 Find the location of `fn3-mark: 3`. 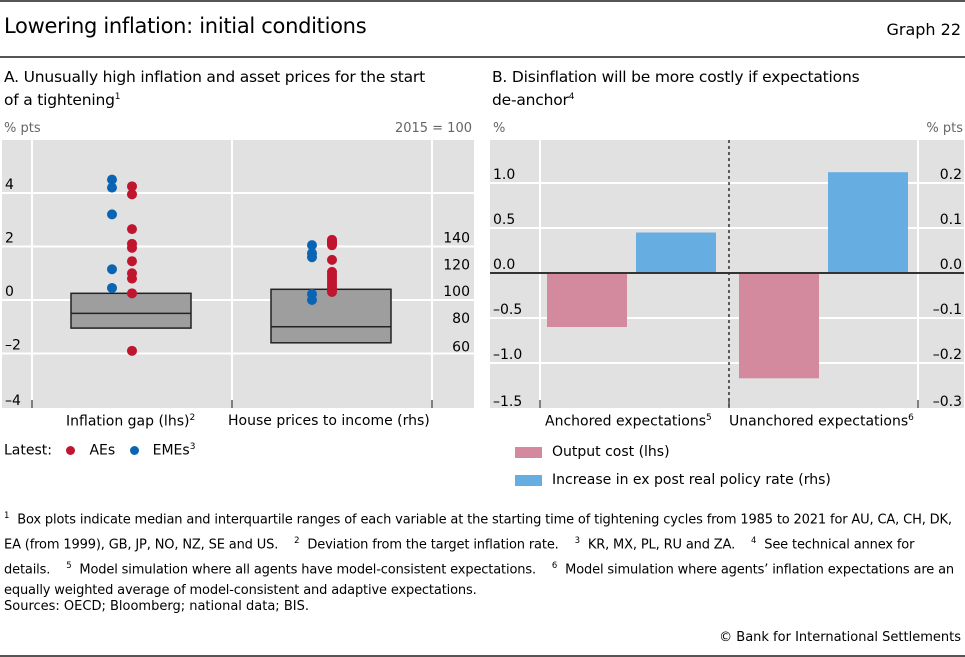

fn3-mark: 3 is located at coordinates (577, 540).